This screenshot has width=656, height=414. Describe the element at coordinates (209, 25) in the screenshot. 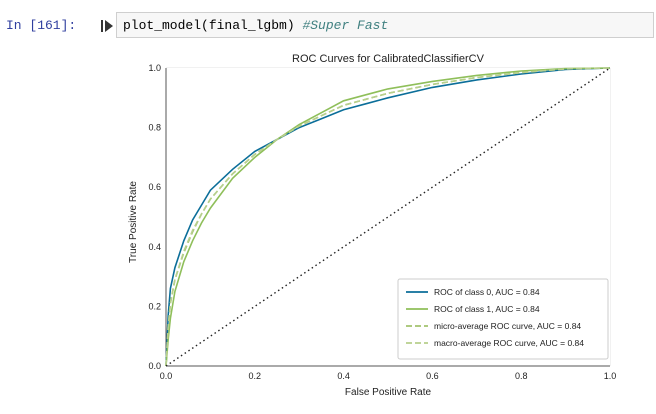

I see `code-text: plot_model(final_lgbm)` at that location.